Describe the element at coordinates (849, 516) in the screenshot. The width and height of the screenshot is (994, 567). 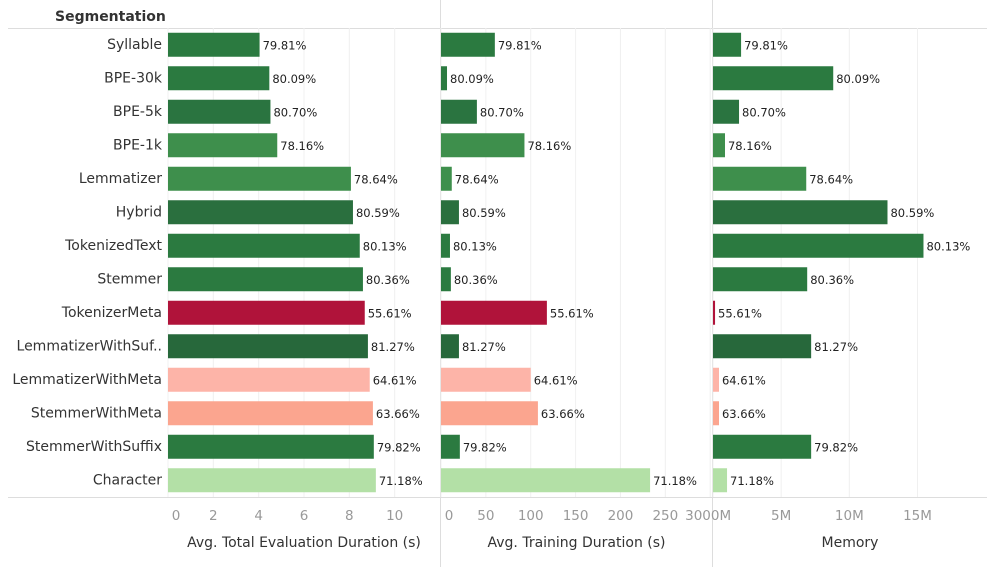
I see `x-tick-label: 10M` at that location.